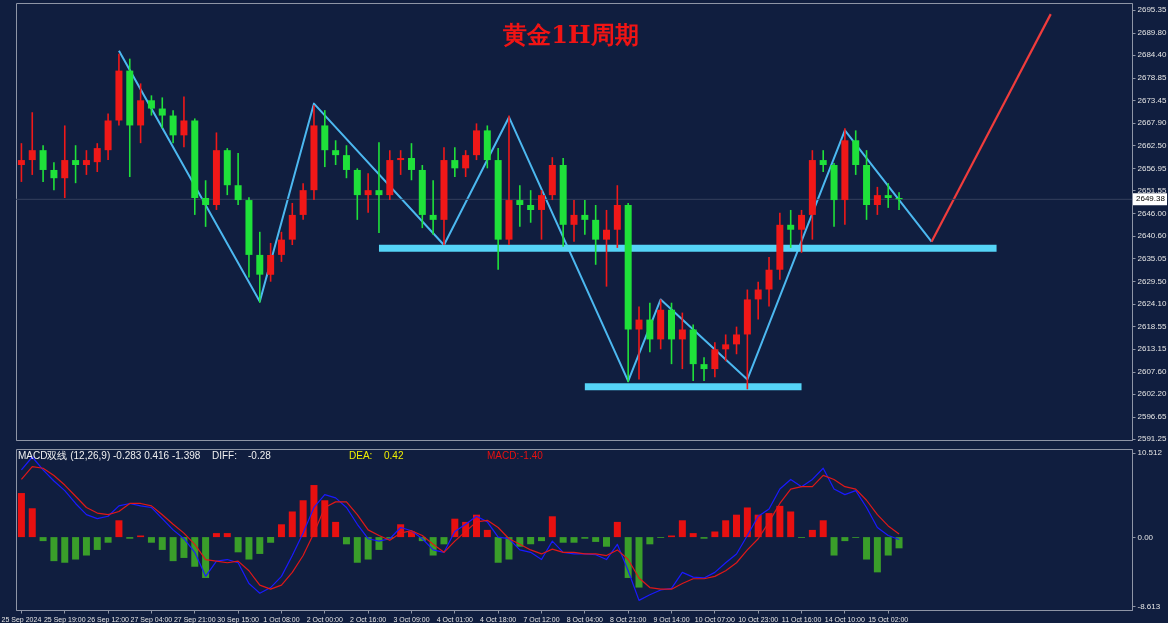 The height and width of the screenshot is (624, 1170). I want to click on y-tick-label: 2667.90, so click(1152, 123).